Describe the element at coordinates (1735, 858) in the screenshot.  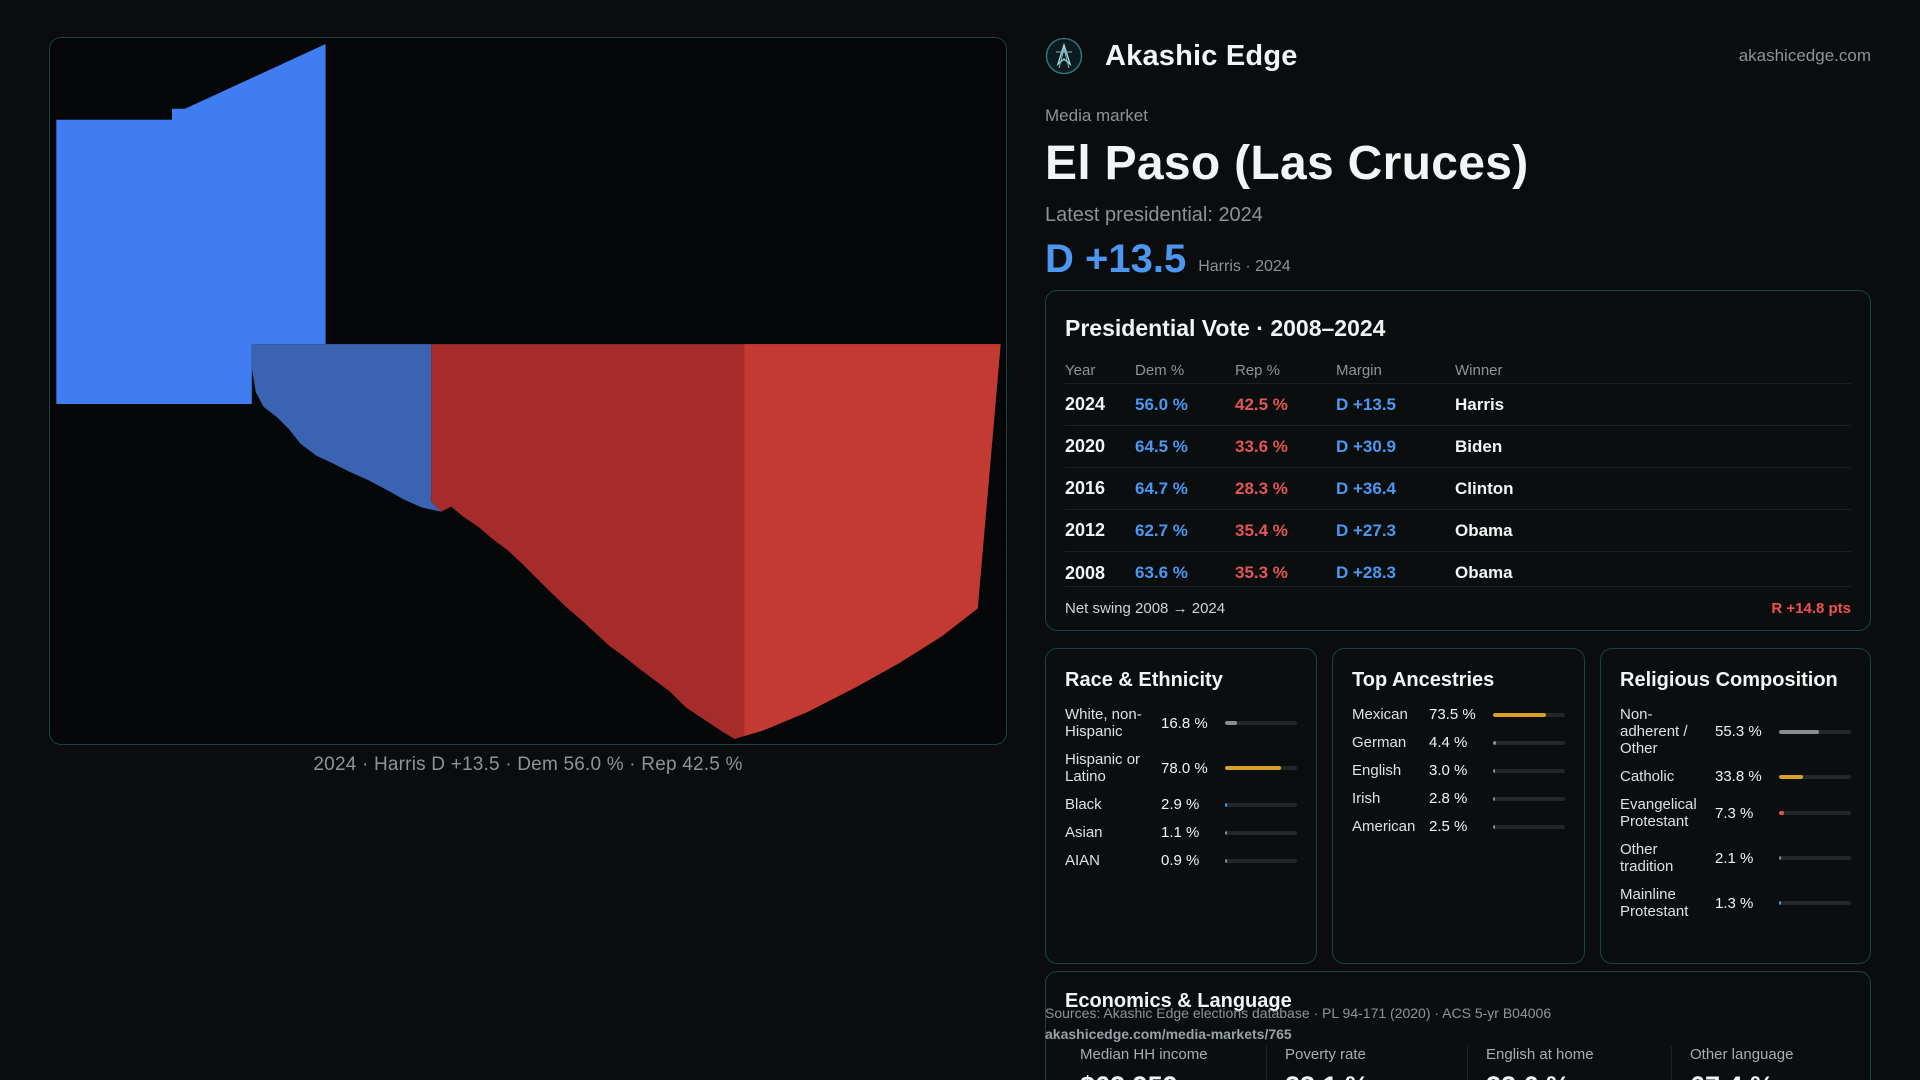
I see `demographic-item: Other tradition 2.1 %` at that location.